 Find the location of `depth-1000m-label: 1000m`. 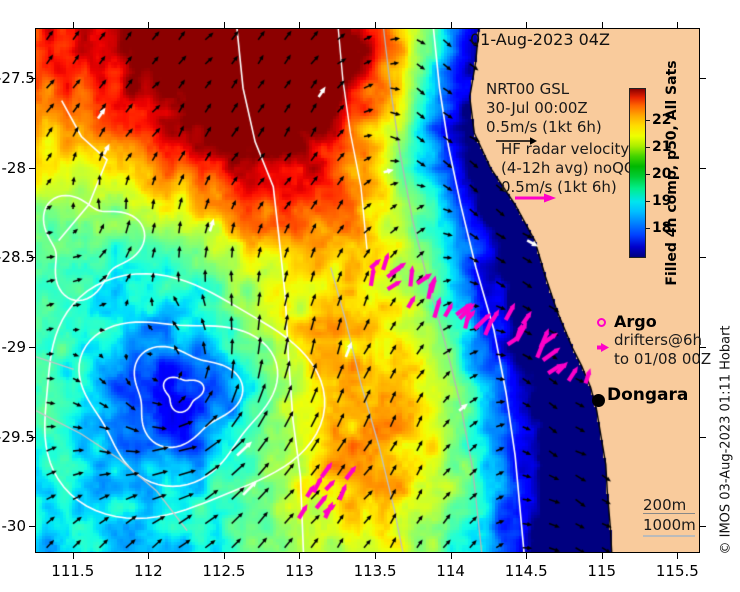

depth-1000m-label: 1000m is located at coordinates (669, 525).